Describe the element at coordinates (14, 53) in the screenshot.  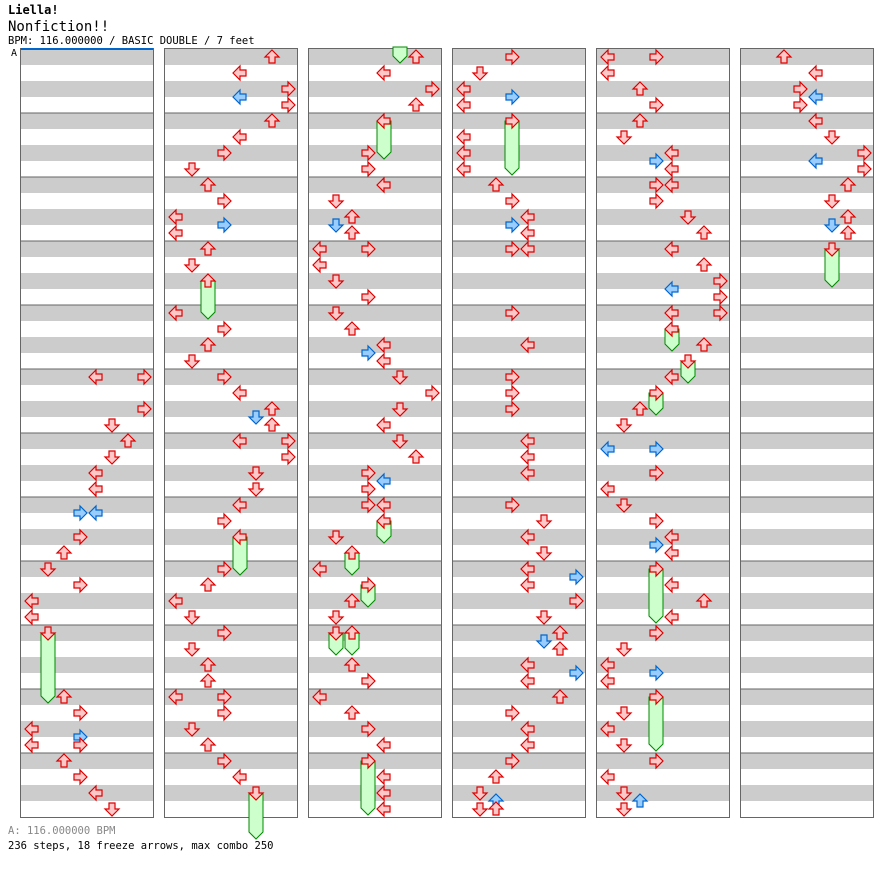
I see `bpm-marker-label: A` at that location.